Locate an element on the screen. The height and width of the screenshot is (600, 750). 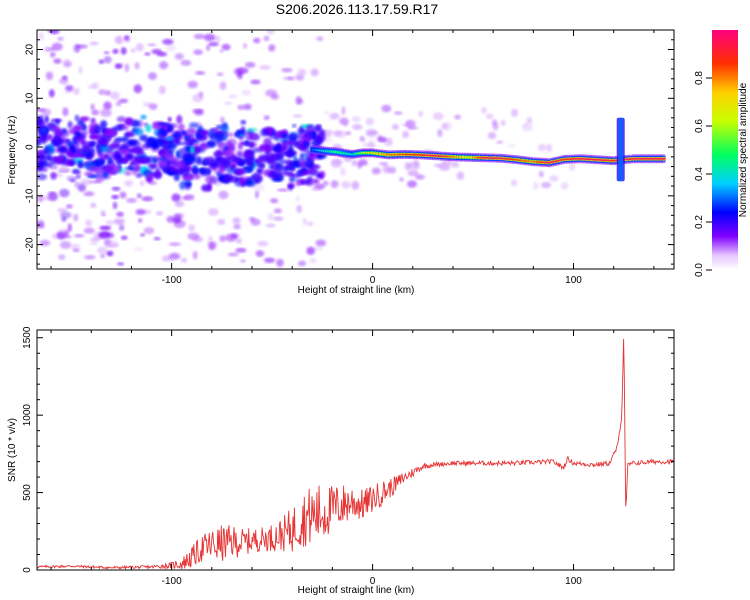
chart-title: S206.2026.113.17.59.R17 is located at coordinates (357, 9).